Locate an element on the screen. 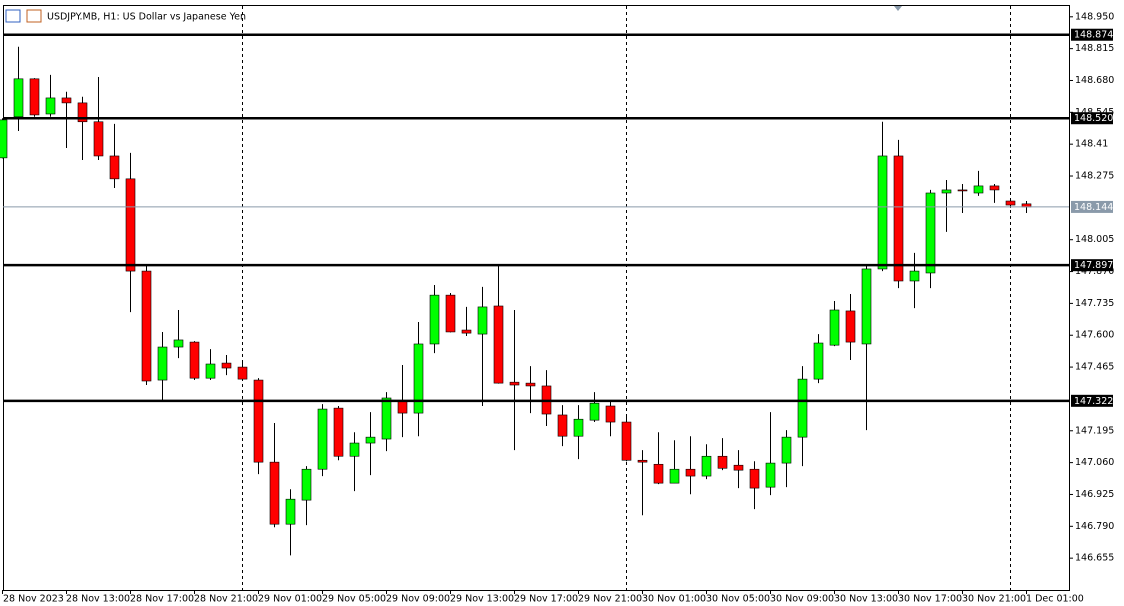 The width and height of the screenshot is (1124, 606). x-tick-label: 28 Nov 17:00 is located at coordinates (162, 599).